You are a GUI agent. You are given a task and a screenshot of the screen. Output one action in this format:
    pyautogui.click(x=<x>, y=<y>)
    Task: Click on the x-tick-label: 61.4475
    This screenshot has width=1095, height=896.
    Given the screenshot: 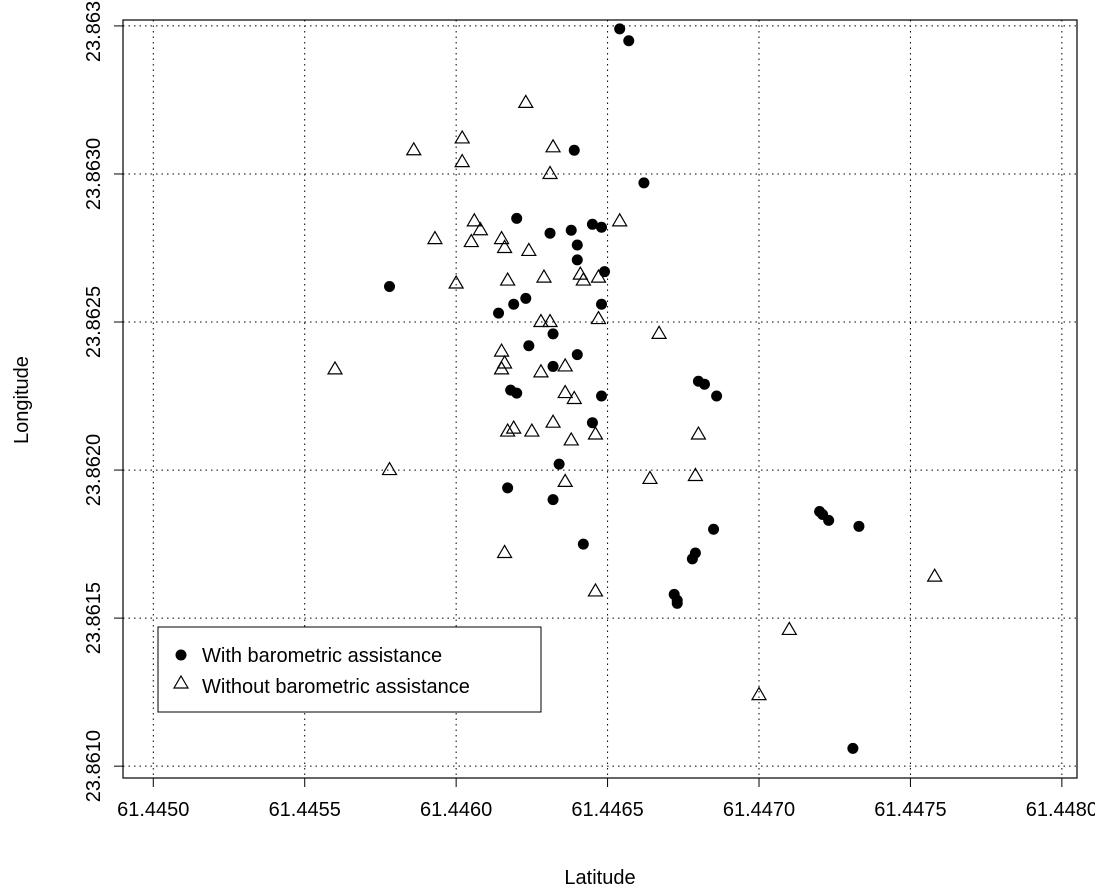 What is the action you would take?
    pyautogui.click(x=910, y=810)
    